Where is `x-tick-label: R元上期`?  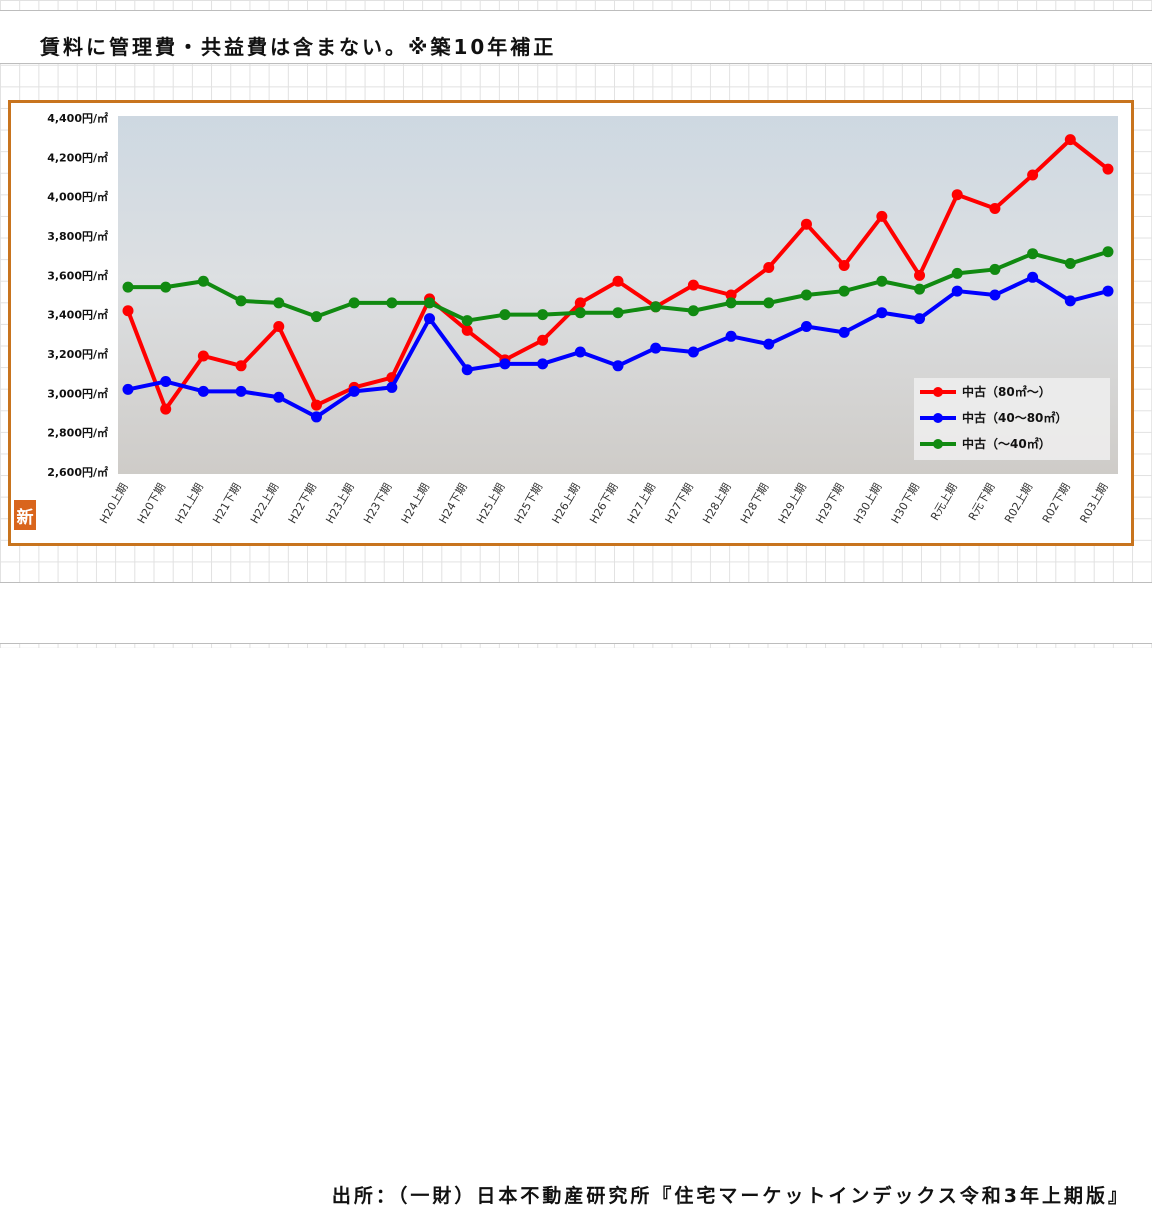
x-tick-label: R元上期 is located at coordinates (944, 502).